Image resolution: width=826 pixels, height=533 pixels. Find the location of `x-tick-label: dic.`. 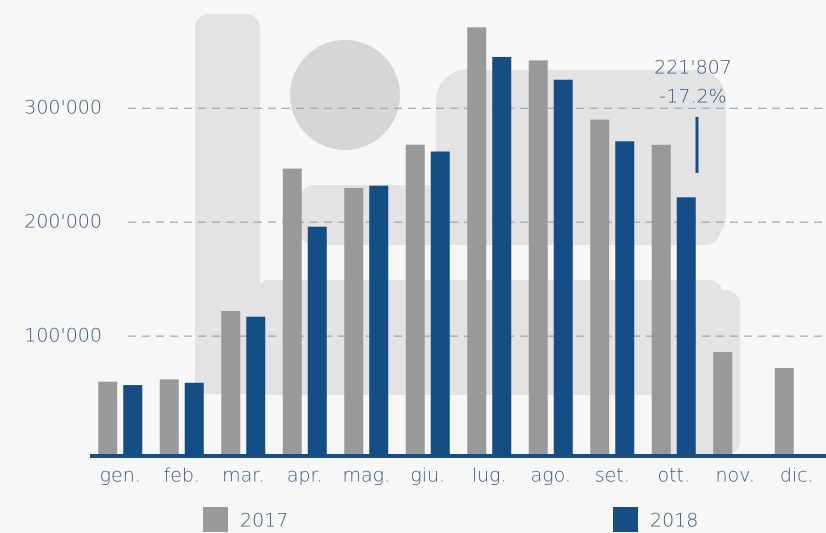

x-tick-label: dic. is located at coordinates (797, 476).